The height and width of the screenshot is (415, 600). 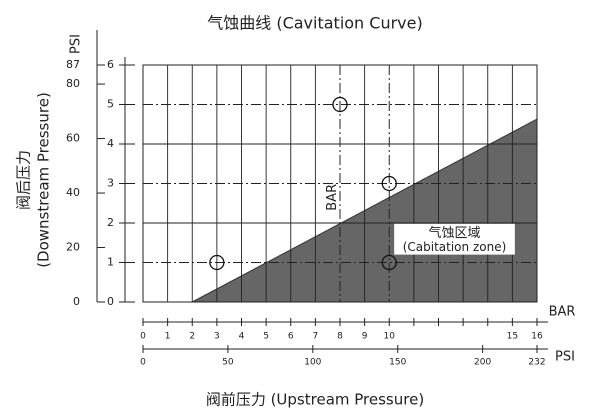 I want to click on y-tick-label: 0, so click(x=110, y=301).